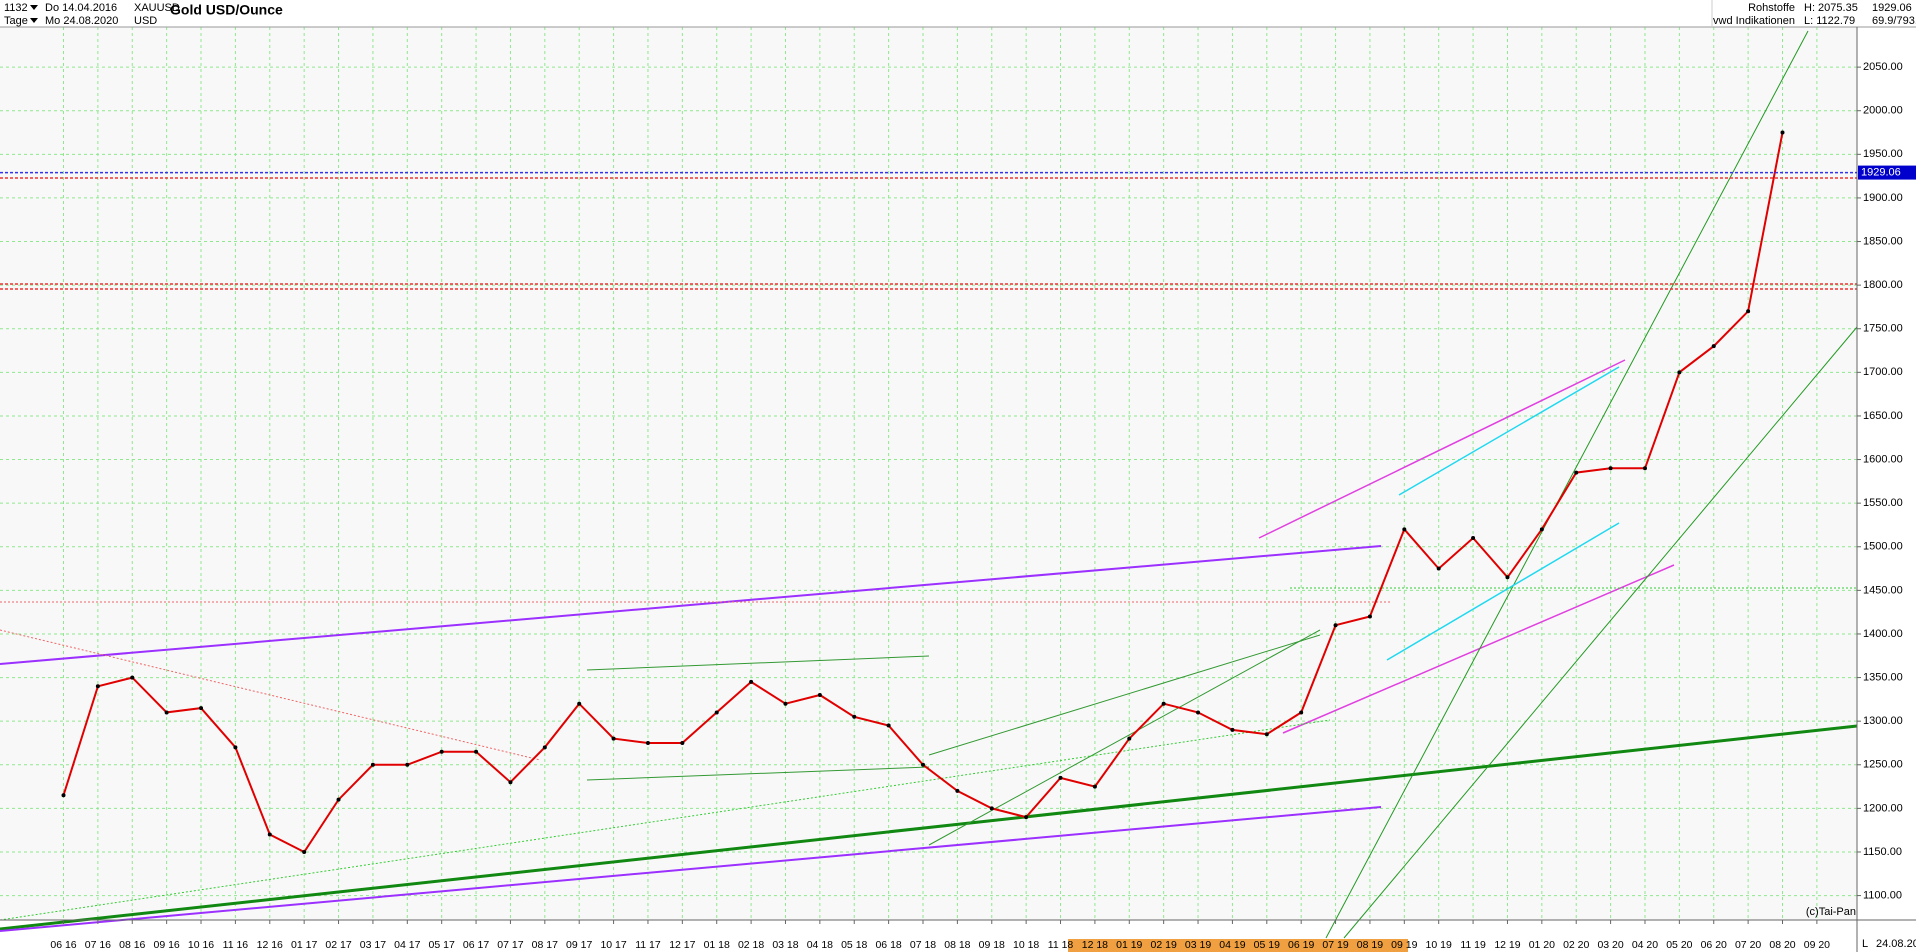 The image size is (1916, 952). I want to click on x-tick-label: 09 16, so click(166, 945).